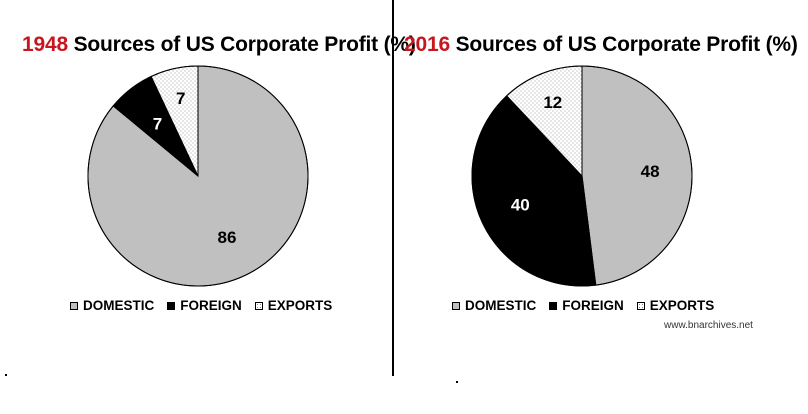 Image resolution: width=808 pixels, height=414 pixels. I want to click on title-year: 1948, so click(45, 44).